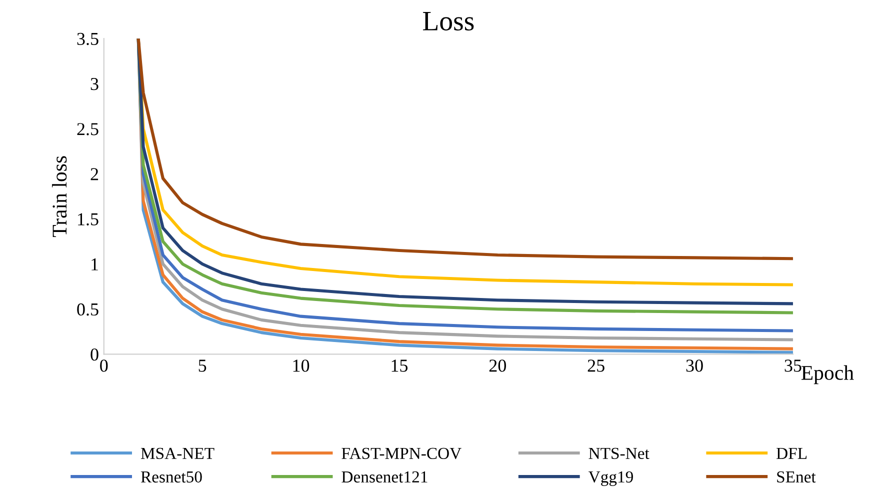 Image resolution: width=888 pixels, height=501 pixels. Describe the element at coordinates (827, 374) in the screenshot. I see `x-axis-title: Epoch` at that location.